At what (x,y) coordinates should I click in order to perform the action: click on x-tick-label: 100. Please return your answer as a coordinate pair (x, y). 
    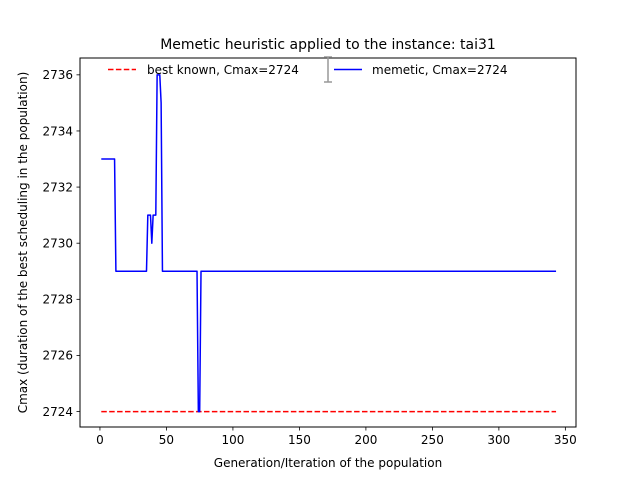
    Looking at the image, I should click on (232, 440).